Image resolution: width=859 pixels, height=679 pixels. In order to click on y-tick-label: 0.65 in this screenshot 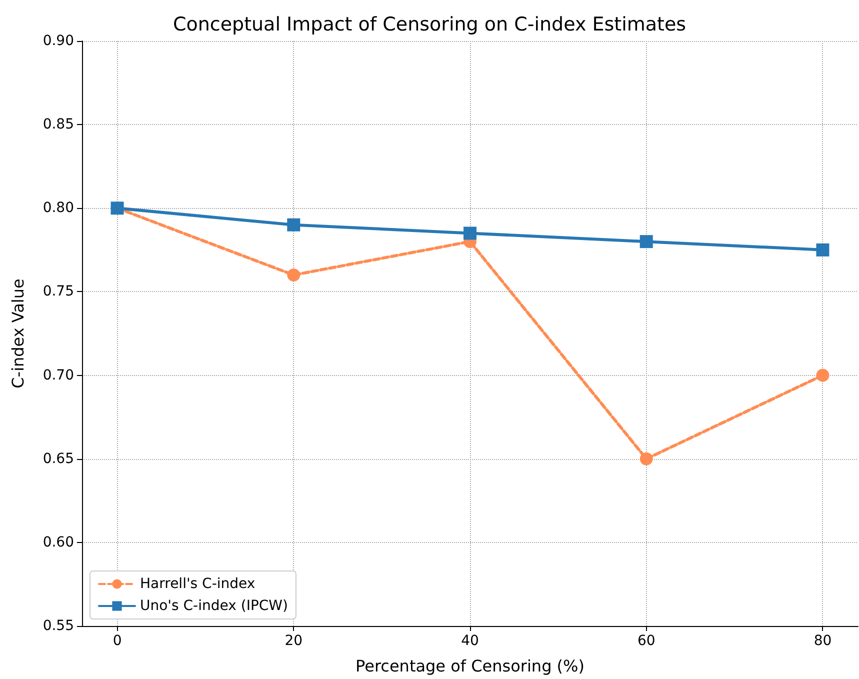, I will do `click(58, 458)`.